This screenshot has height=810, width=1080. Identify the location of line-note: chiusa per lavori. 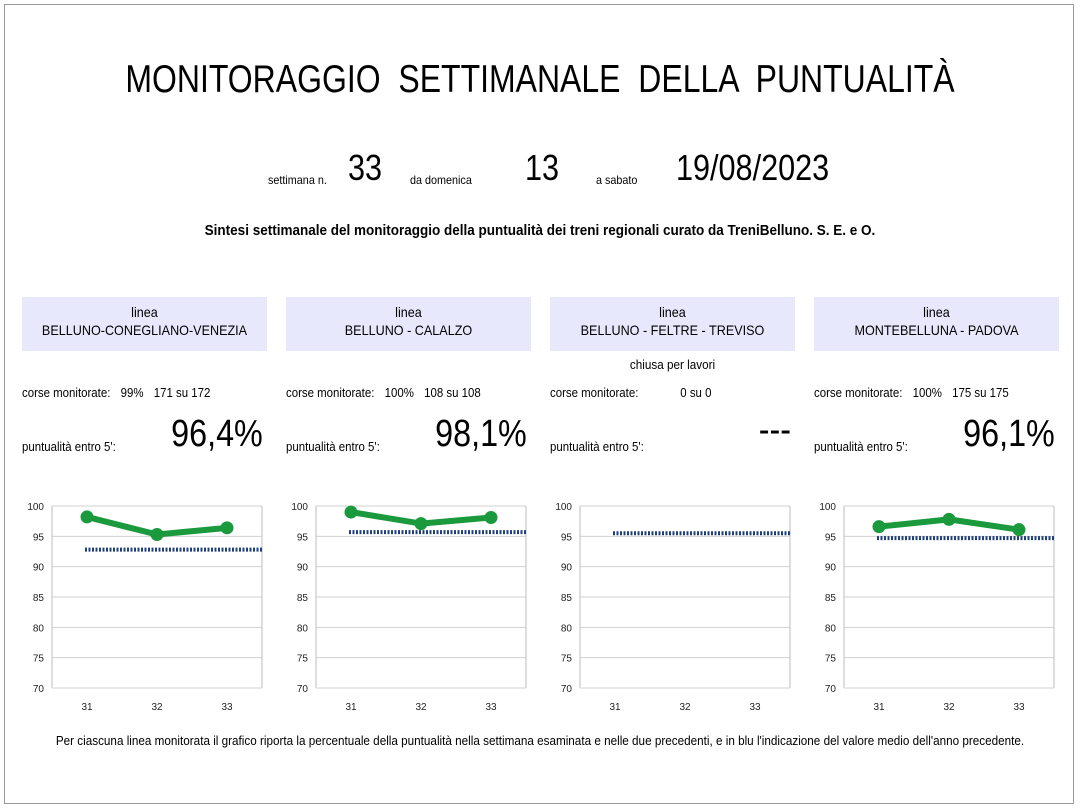
(672, 364).